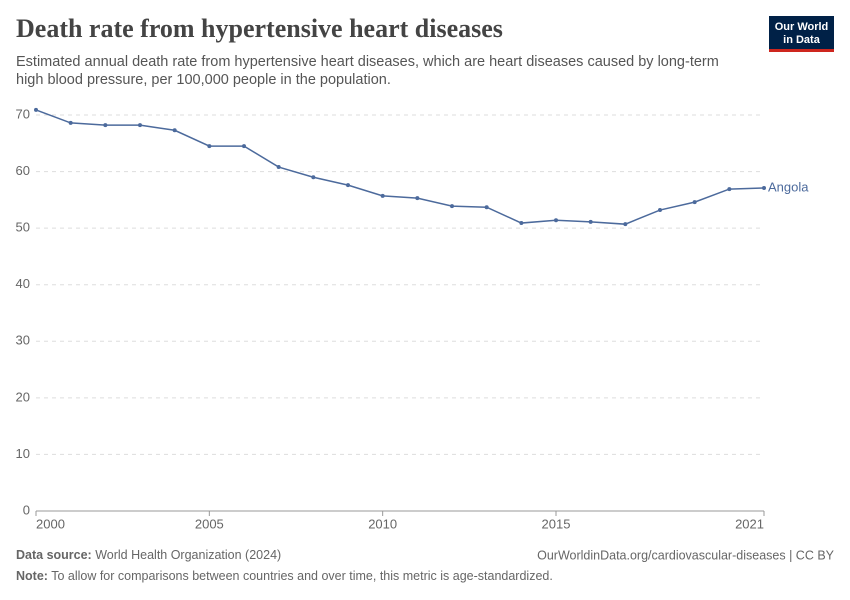 The height and width of the screenshot is (600, 850). What do you see at coordinates (382, 523) in the screenshot?
I see `x-tick-label: 2010` at bounding box center [382, 523].